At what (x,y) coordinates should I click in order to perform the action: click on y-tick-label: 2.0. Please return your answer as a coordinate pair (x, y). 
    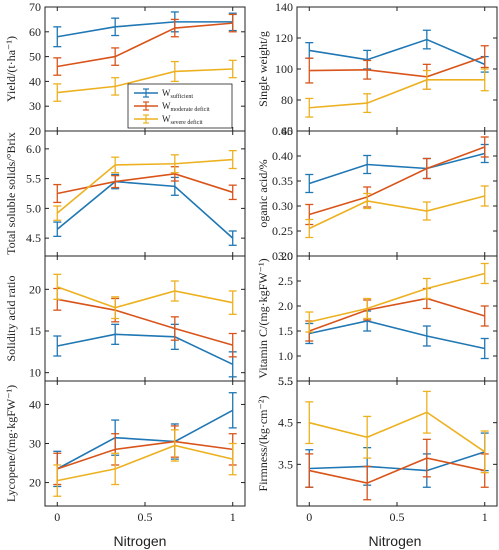
    Looking at the image, I should click on (285, 306).